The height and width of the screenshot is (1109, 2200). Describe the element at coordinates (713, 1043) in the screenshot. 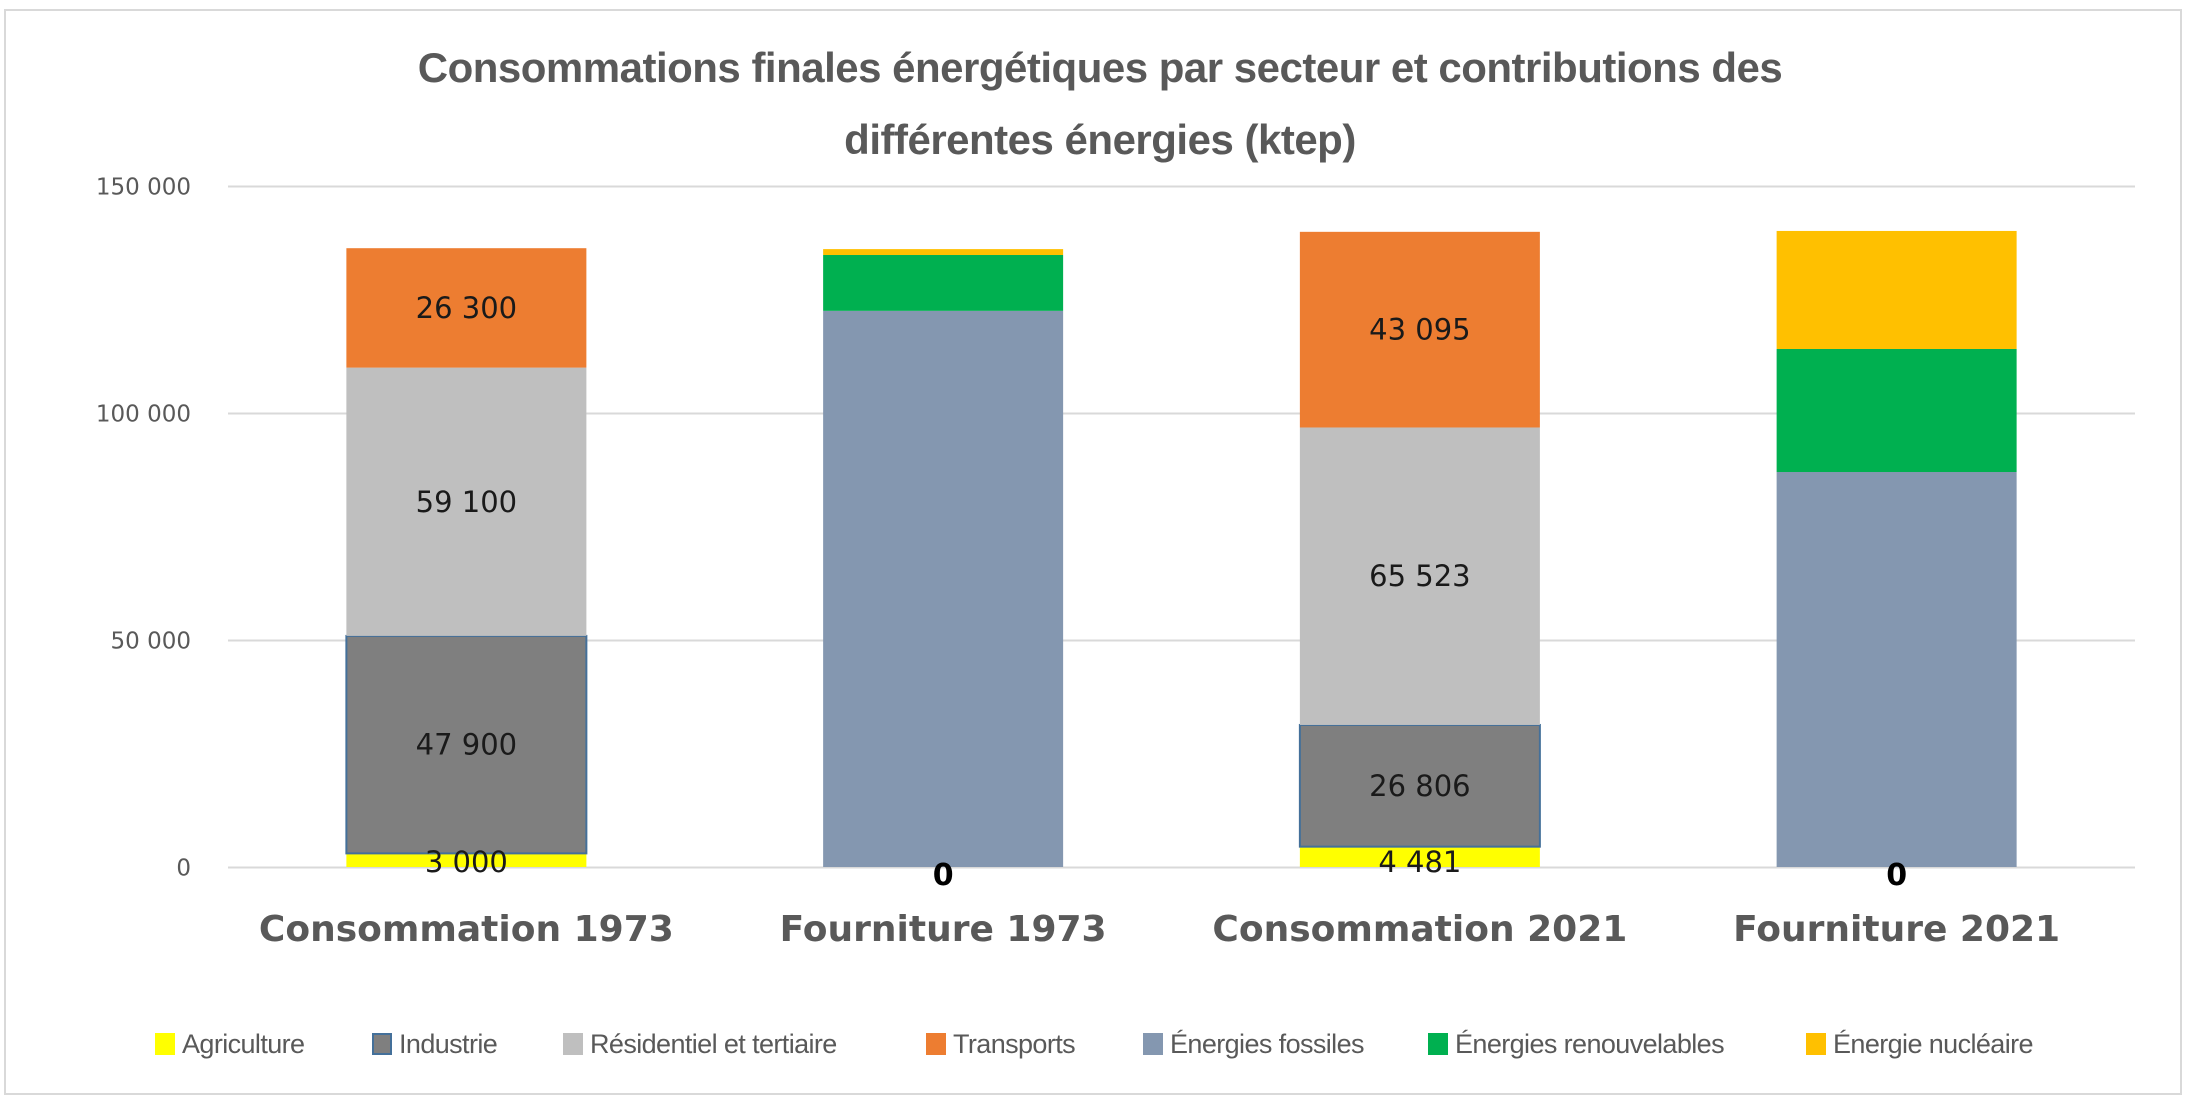

I see `legend-label: Résidentiel et tertiaire` at that location.